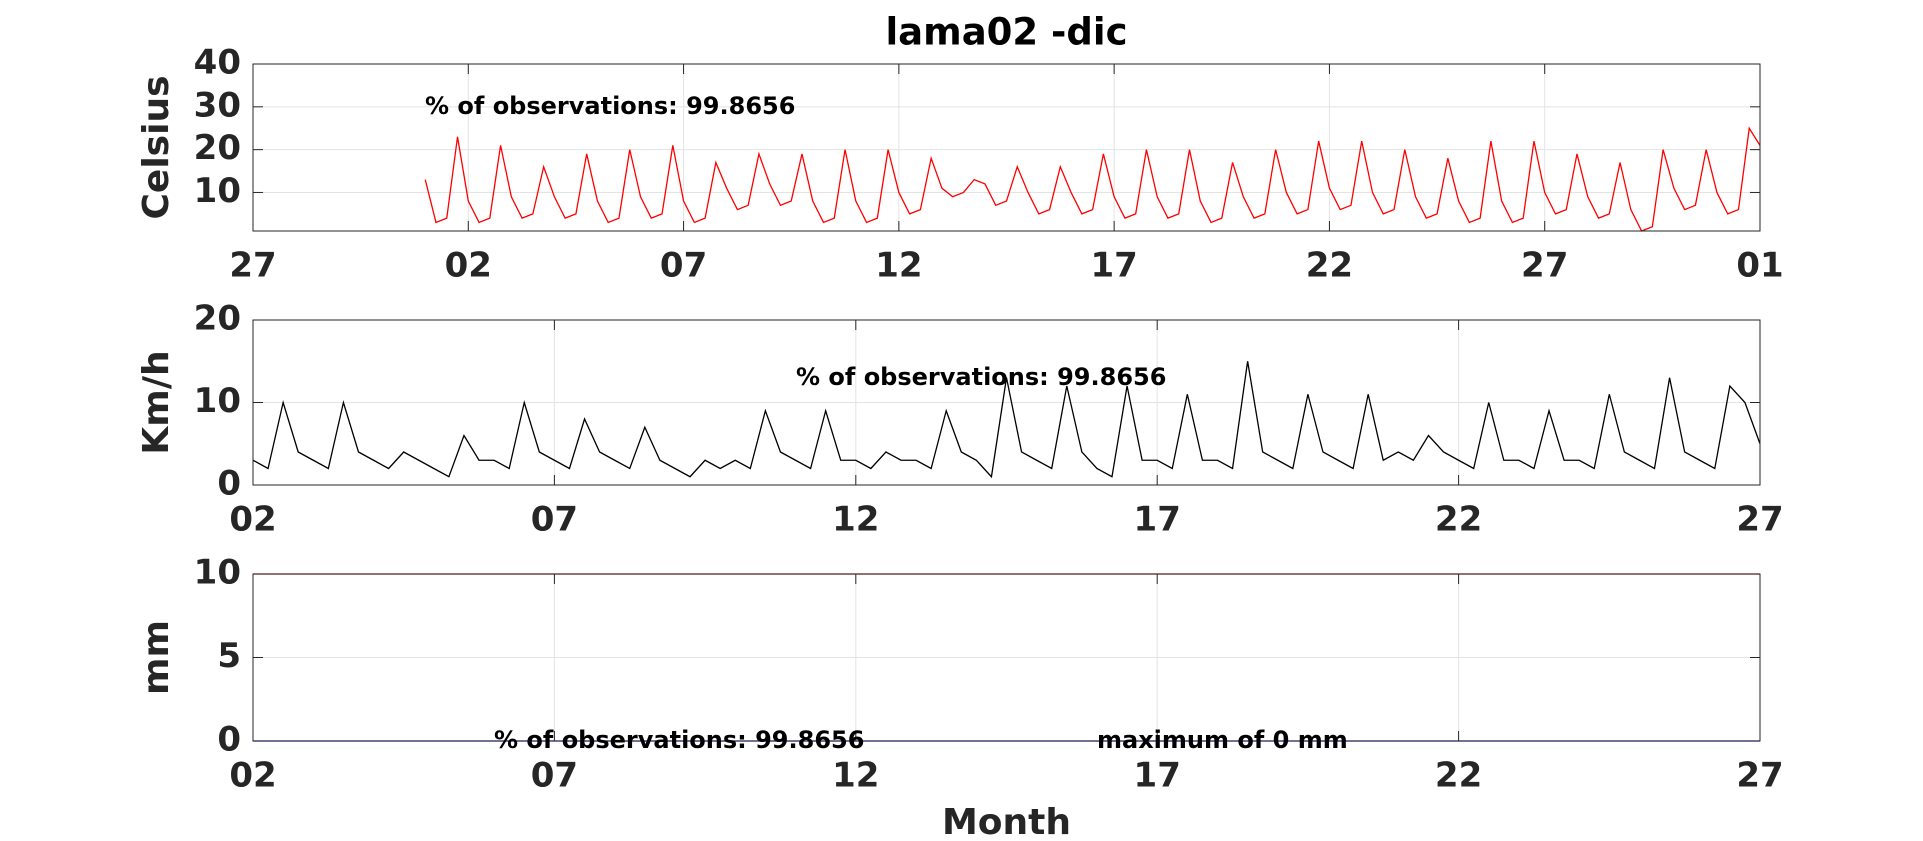 The width and height of the screenshot is (1923, 841). What do you see at coordinates (156, 148) in the screenshot?
I see `y-axis-label: Celsius` at bounding box center [156, 148].